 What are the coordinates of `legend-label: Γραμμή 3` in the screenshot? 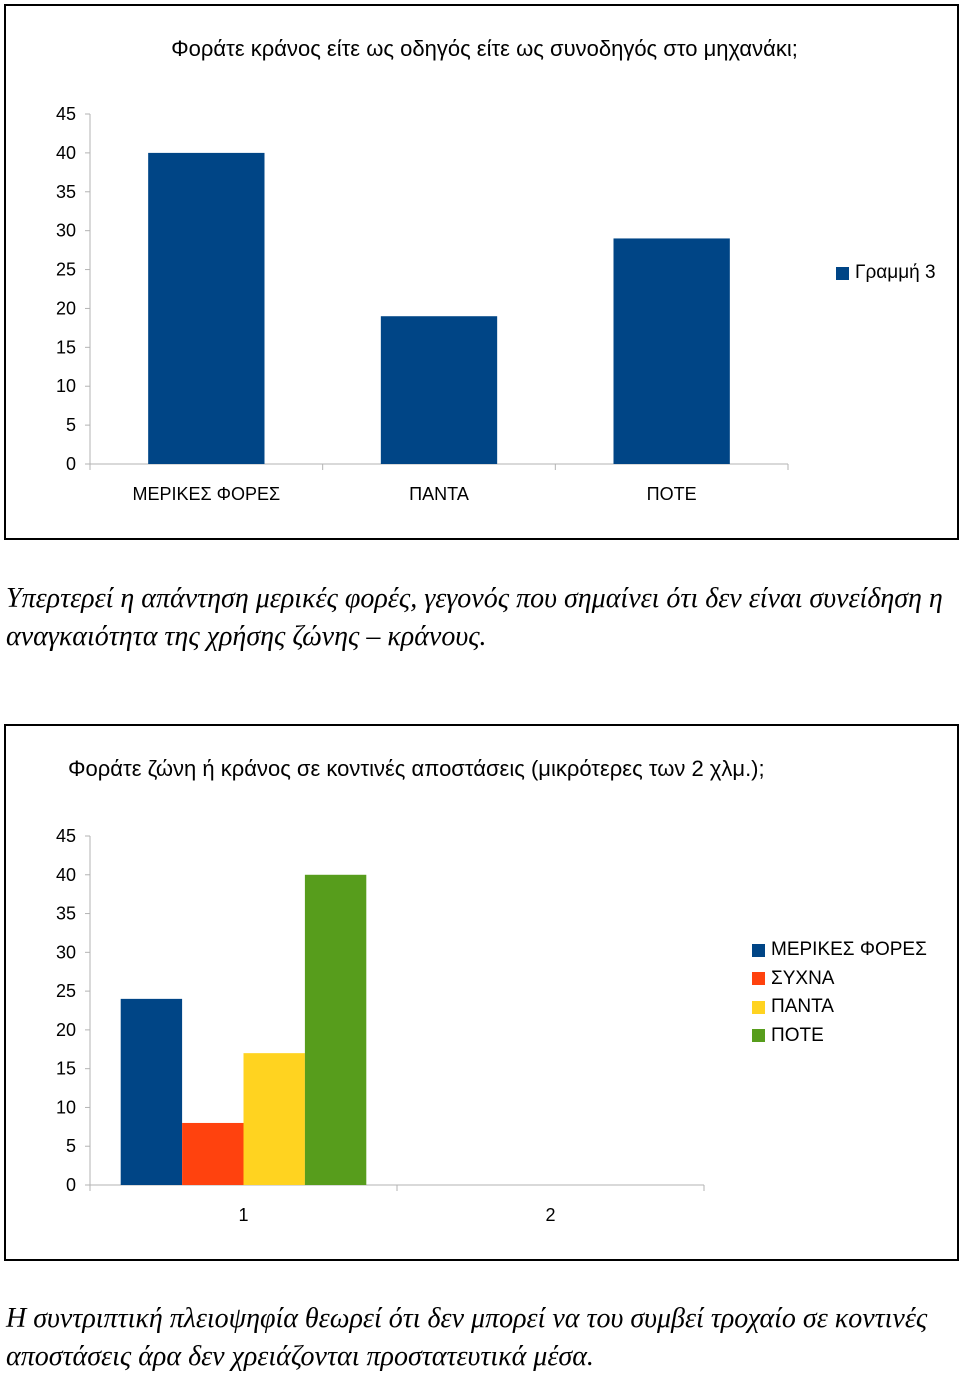 It's located at (895, 272).